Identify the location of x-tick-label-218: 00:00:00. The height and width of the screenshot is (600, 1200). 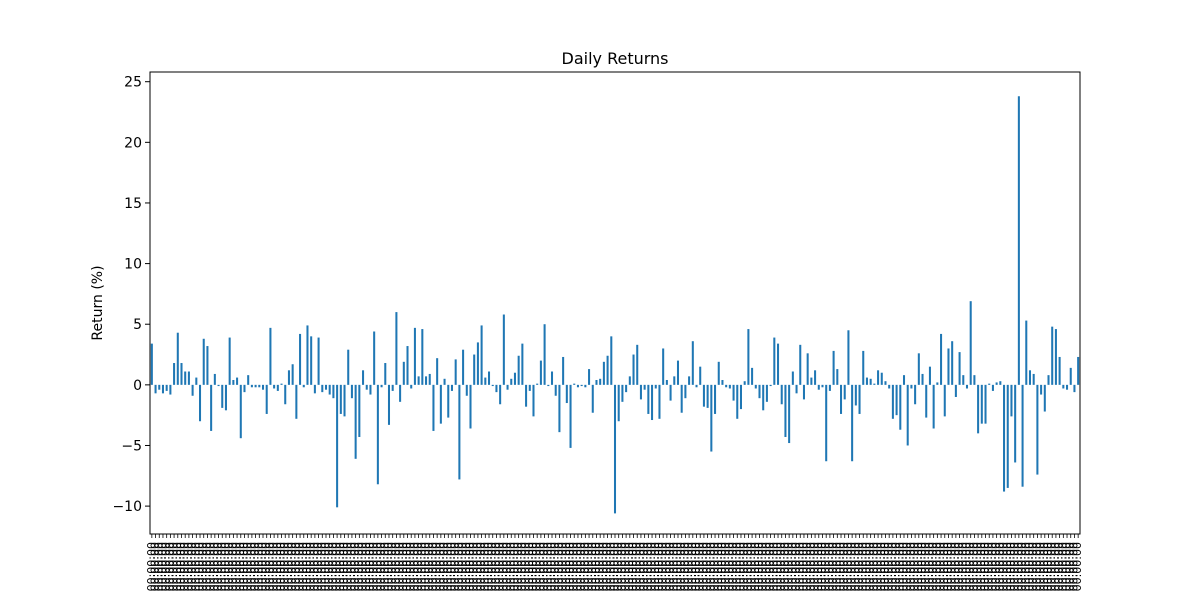
(959, 566).